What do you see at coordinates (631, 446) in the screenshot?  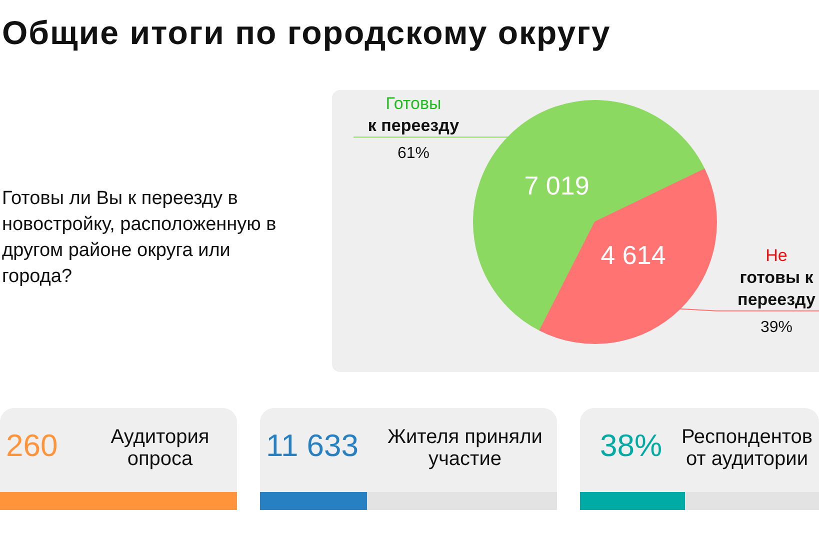 I see `text: 38%` at bounding box center [631, 446].